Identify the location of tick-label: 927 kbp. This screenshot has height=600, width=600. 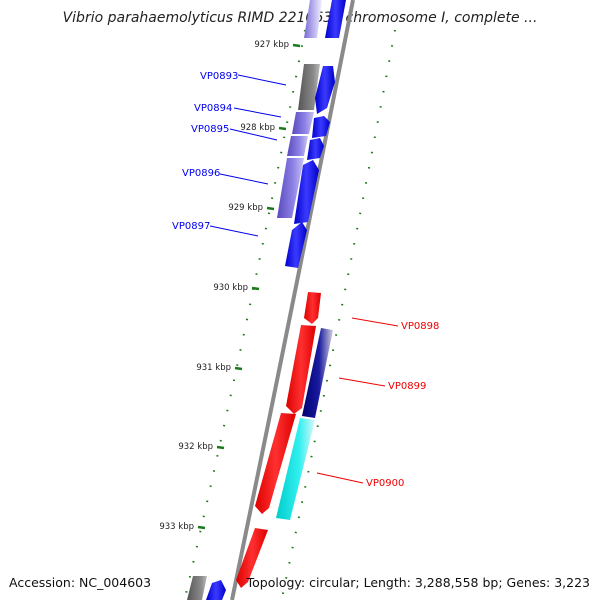
(271, 45).